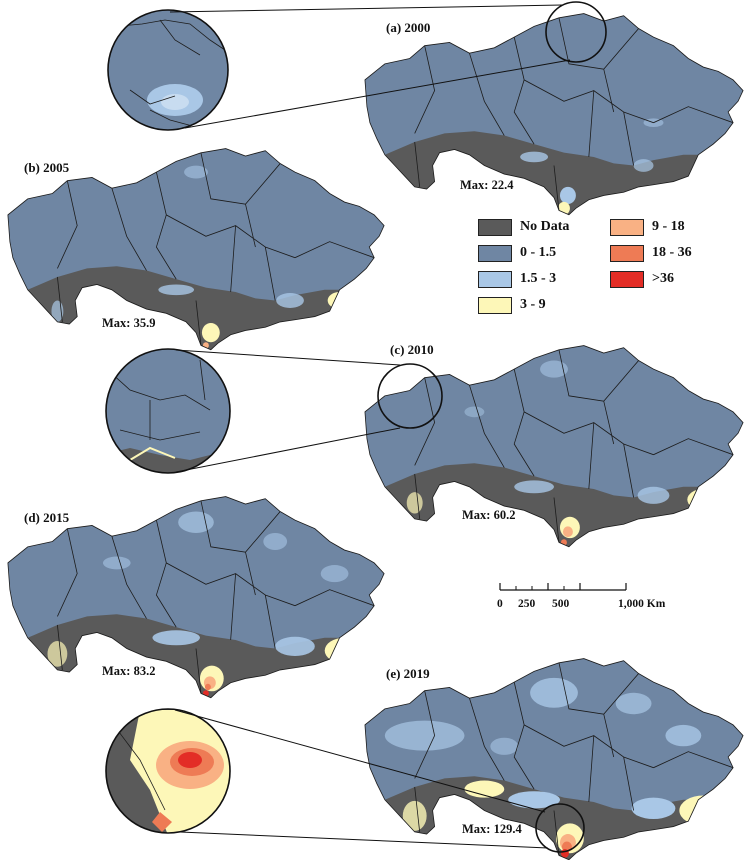 The height and width of the screenshot is (860, 750). I want to click on max-value-2000: Max: 22.4, so click(487, 185).